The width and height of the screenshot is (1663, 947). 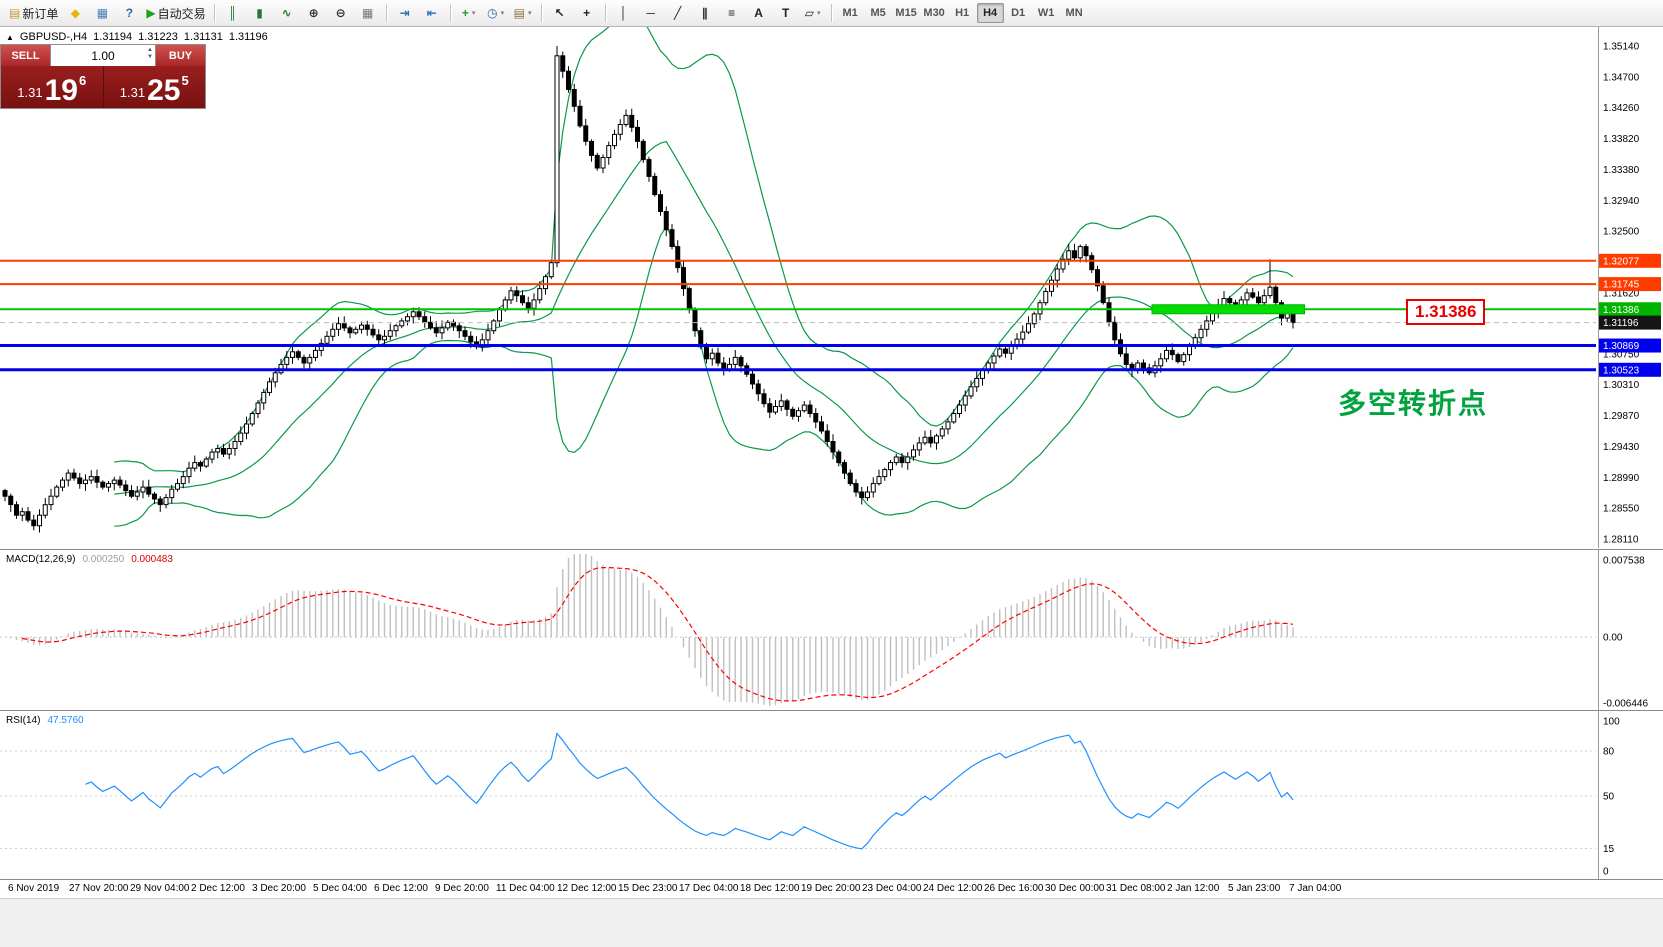 What do you see at coordinates (732, 13) in the screenshot?
I see `fibonacci-icon: ≡` at bounding box center [732, 13].